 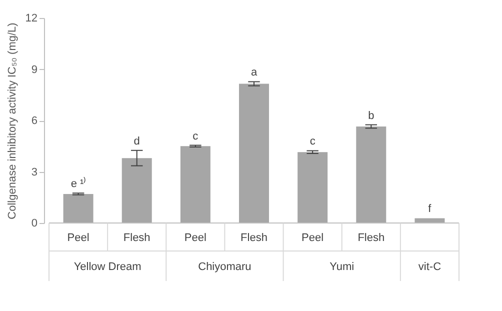 What do you see at coordinates (342, 267) in the screenshot?
I see `text: Yumi` at bounding box center [342, 267].